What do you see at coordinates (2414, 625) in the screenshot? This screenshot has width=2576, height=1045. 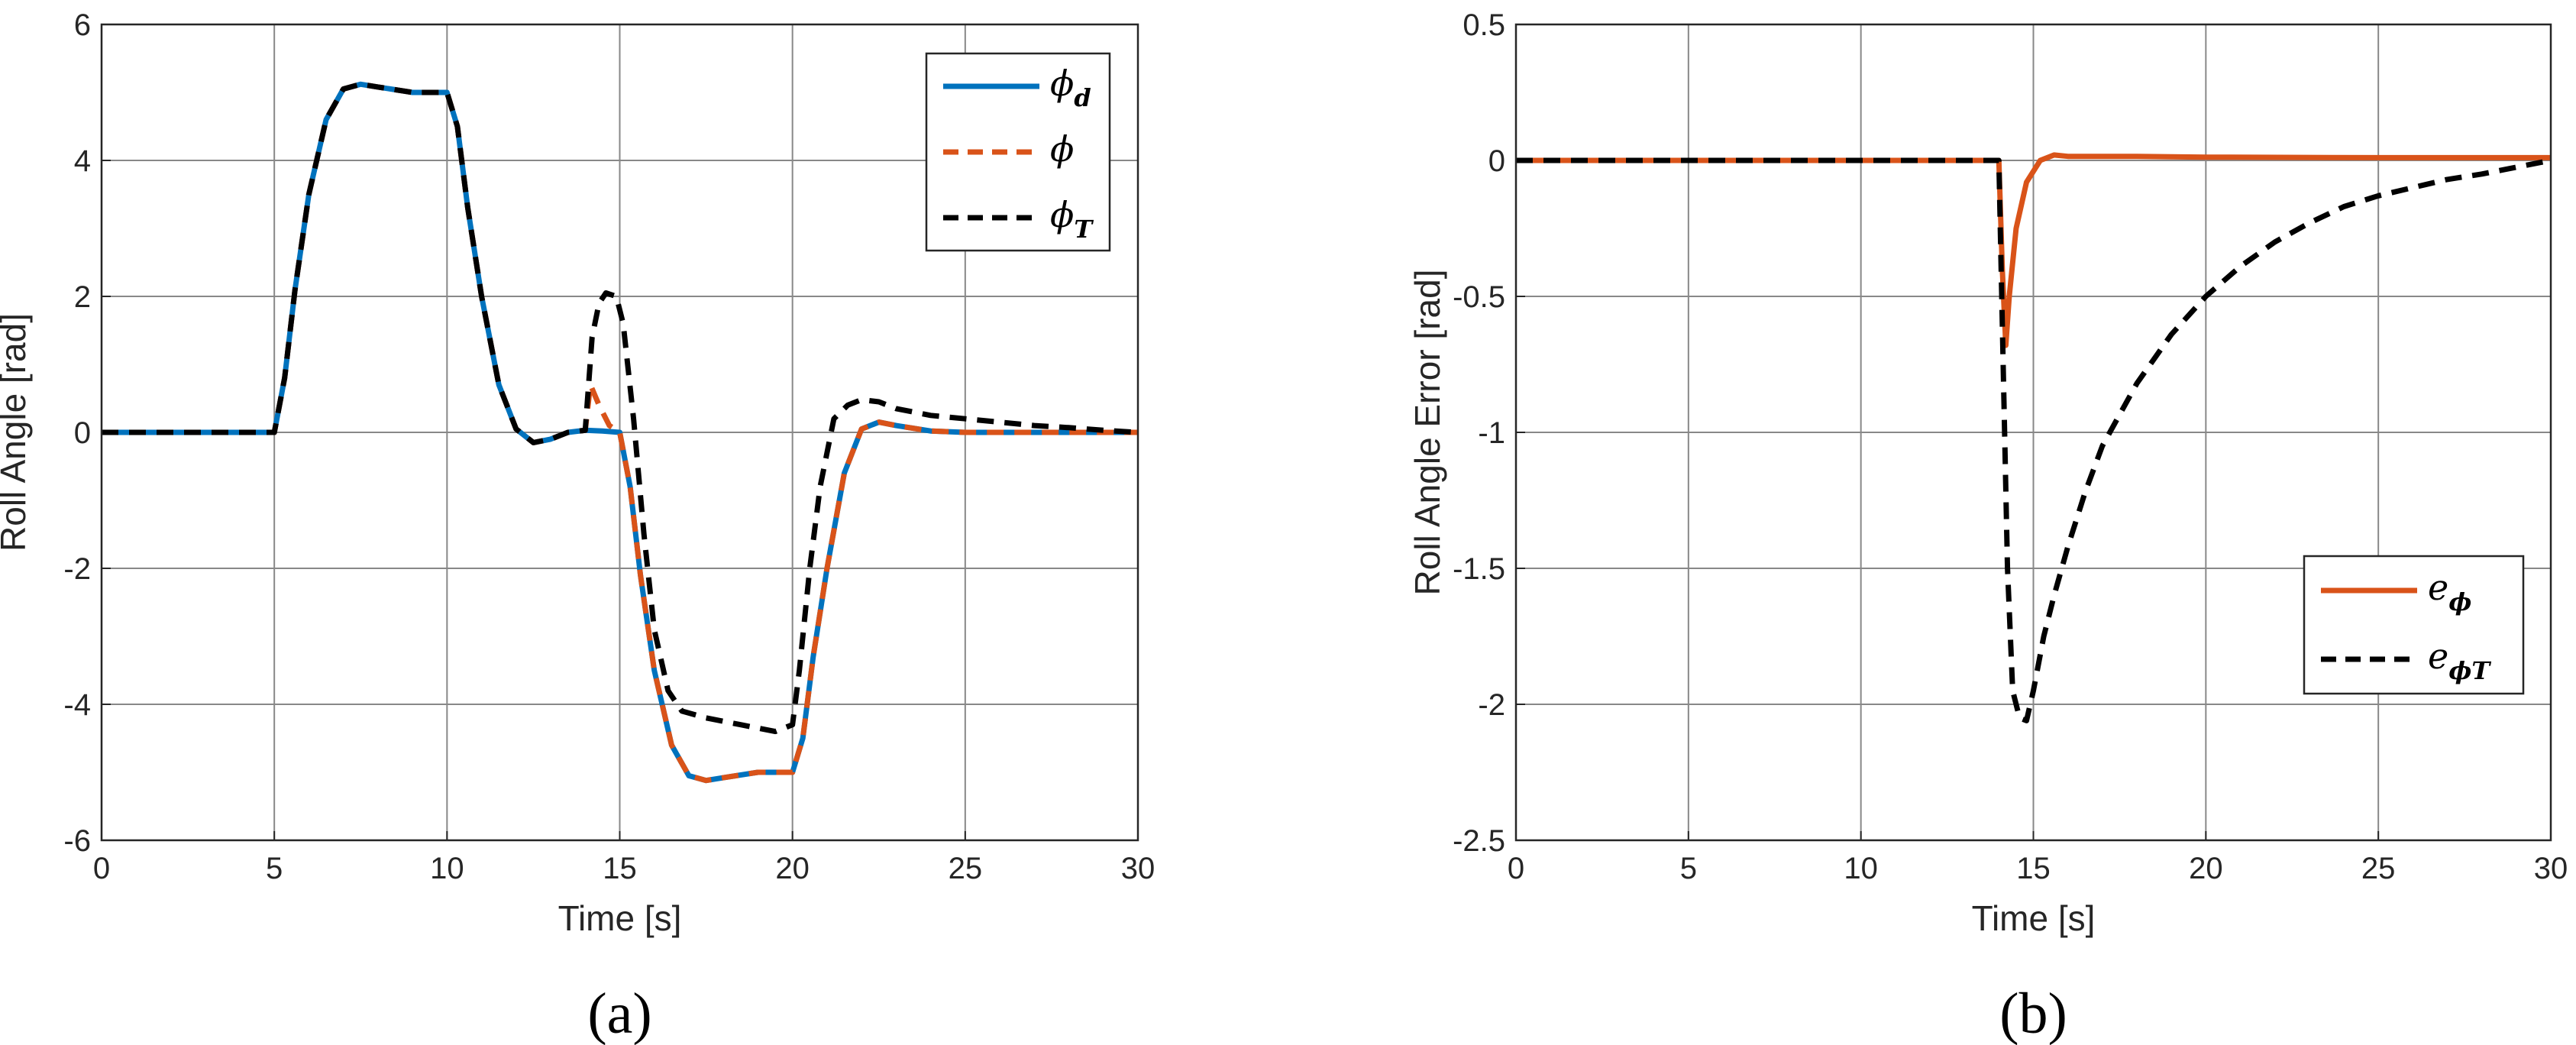 I see `legend-box` at bounding box center [2414, 625].